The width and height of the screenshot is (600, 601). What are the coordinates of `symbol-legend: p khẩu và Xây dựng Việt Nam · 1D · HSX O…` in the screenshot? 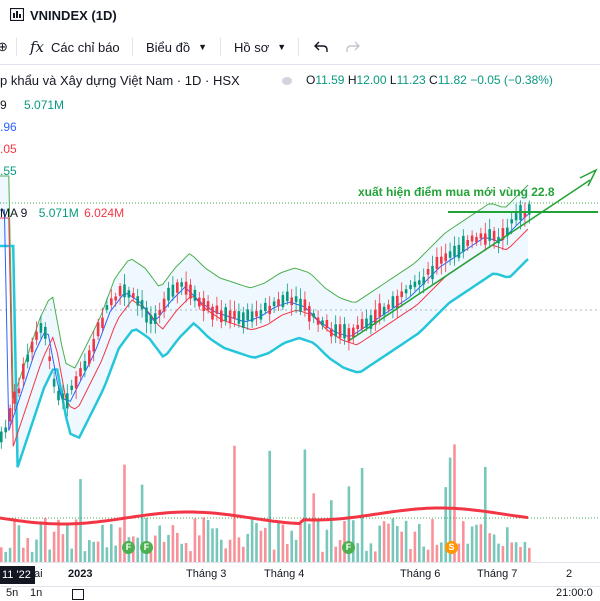 It's located at (300, 82).